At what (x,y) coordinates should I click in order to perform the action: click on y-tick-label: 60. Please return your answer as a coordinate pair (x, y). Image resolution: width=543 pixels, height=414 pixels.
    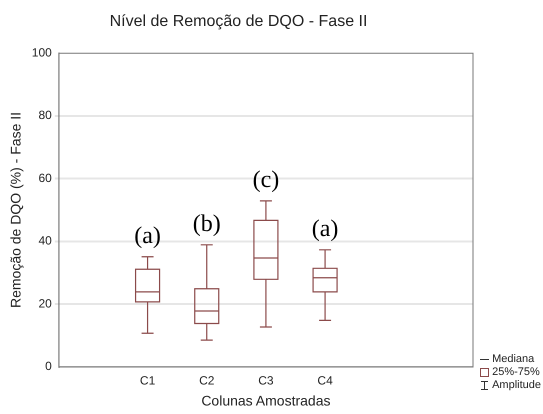
    Looking at the image, I should click on (45, 177).